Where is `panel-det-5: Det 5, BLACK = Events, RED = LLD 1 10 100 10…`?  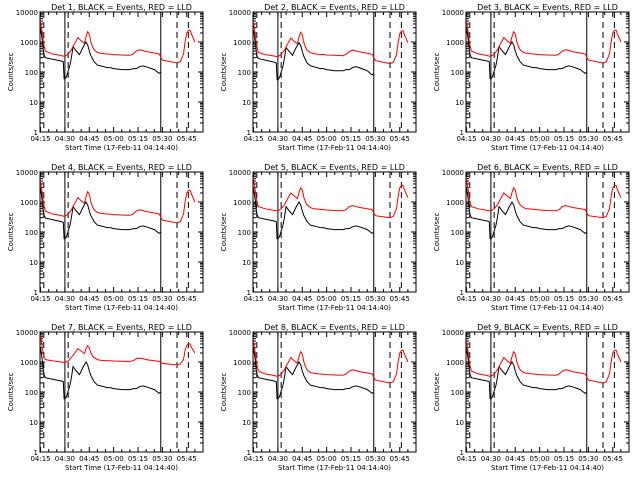
panel-det-5: Det 5, BLACK = Events, RED = LLD 1 10 100 10… is located at coordinates (318, 237).